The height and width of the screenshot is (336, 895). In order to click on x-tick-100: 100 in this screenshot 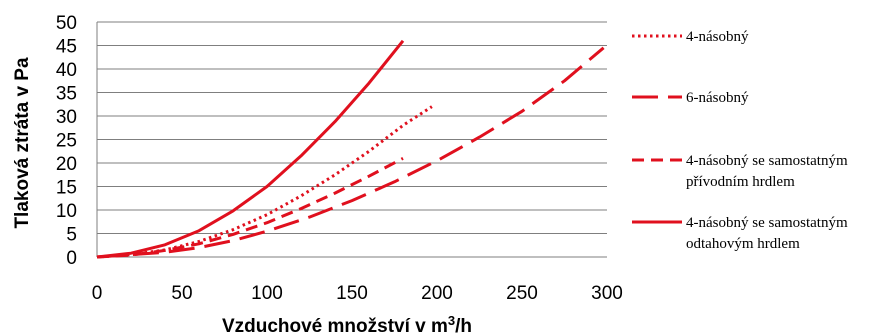, I will do `click(267, 293)`.